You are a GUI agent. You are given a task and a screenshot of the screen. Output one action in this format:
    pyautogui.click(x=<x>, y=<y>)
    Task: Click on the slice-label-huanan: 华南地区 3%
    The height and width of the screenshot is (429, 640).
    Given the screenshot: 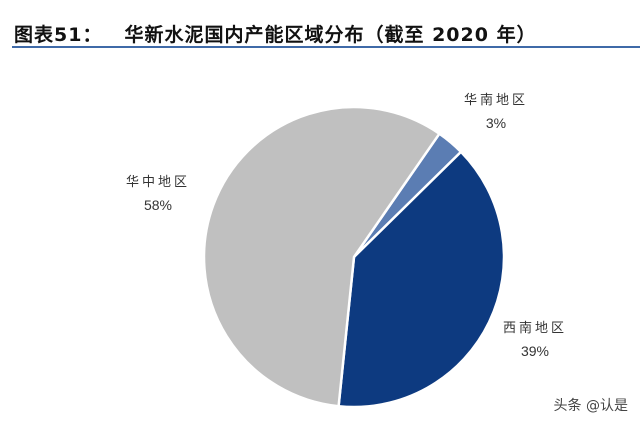 What is the action you would take?
    pyautogui.click(x=496, y=112)
    